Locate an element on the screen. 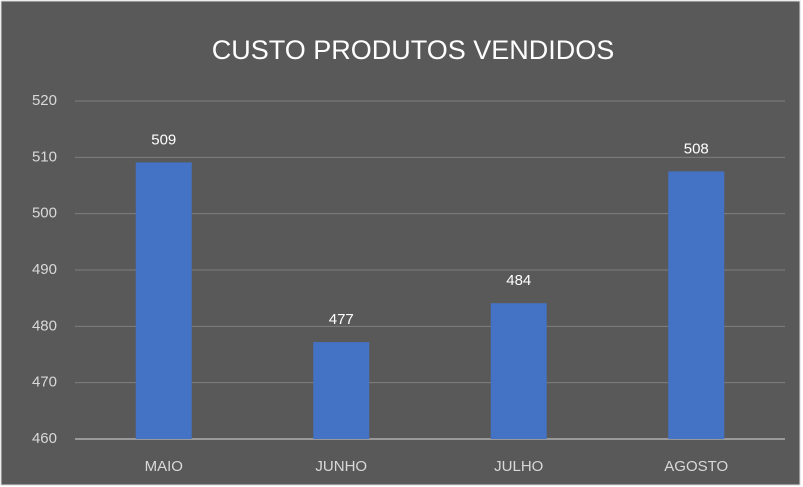  chart-title: CUSTO PRODUTOS VENDIDOS is located at coordinates (413, 50).